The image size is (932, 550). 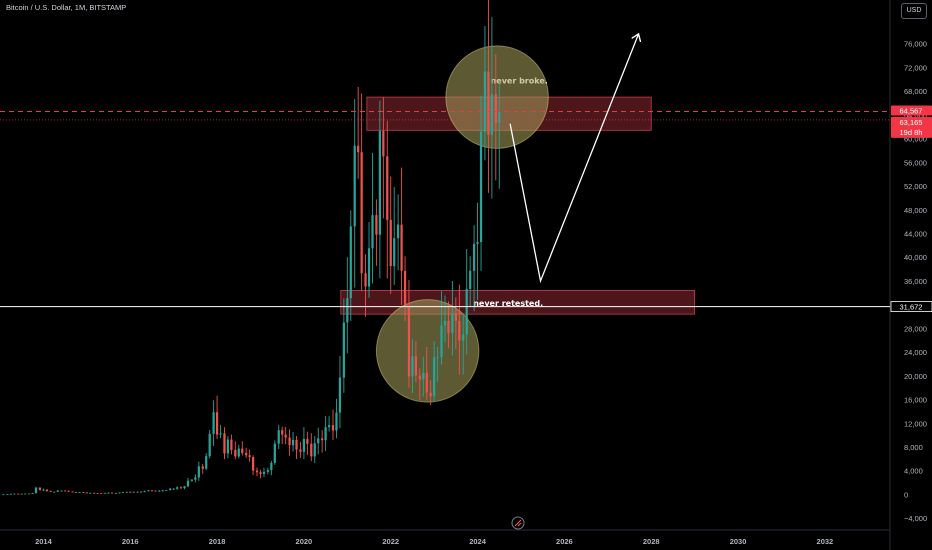 What do you see at coordinates (915, 186) in the screenshot?
I see `price-tick-label: 52,000` at bounding box center [915, 186].